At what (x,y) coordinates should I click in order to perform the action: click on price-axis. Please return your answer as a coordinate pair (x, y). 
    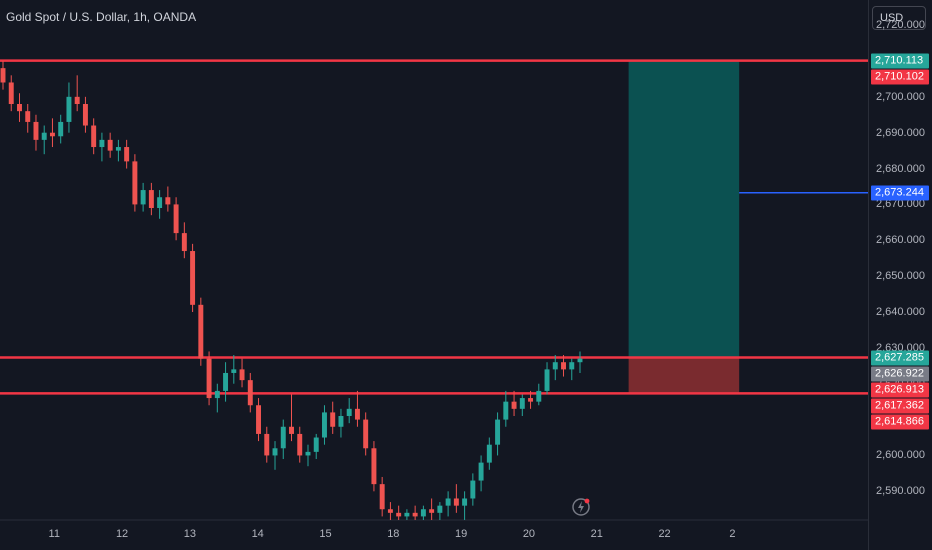
    Looking at the image, I should click on (900, 275).